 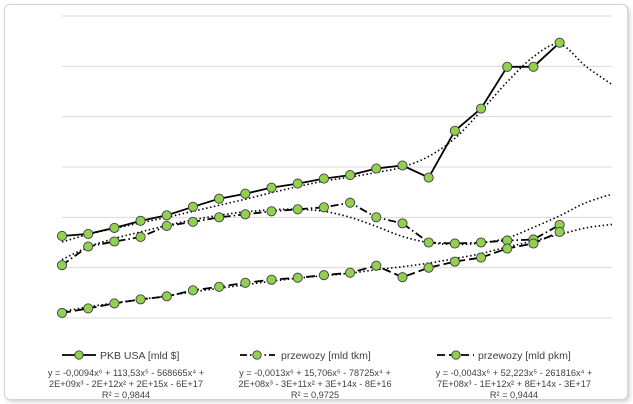 What do you see at coordinates (139, 356) in the screenshot?
I see `legend-label-pkb: PKB USA [mld $]` at bounding box center [139, 356].